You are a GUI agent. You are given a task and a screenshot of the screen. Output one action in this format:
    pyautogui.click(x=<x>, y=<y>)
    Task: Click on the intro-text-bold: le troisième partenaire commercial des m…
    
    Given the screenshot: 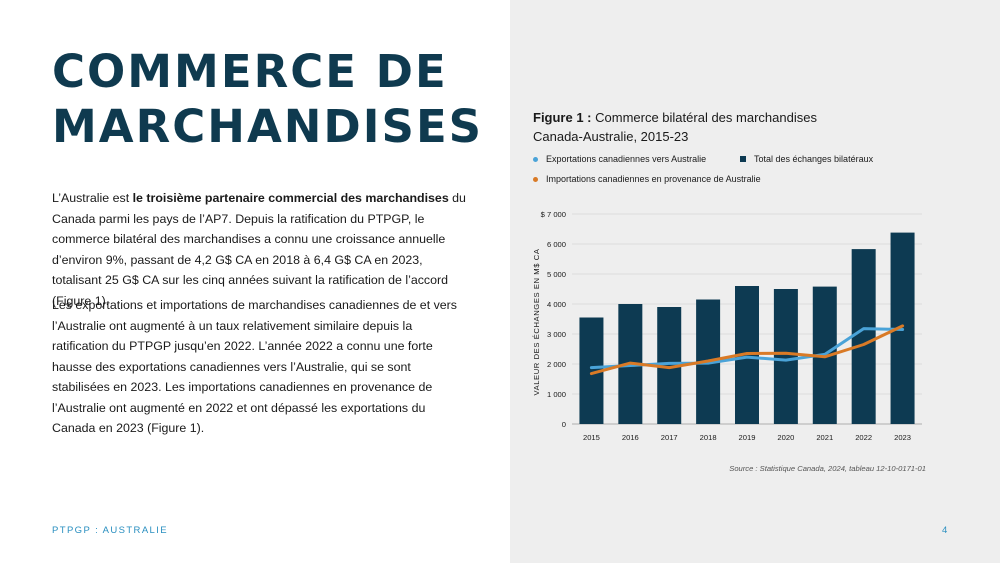 What is the action you would take?
    pyautogui.click(x=290, y=198)
    